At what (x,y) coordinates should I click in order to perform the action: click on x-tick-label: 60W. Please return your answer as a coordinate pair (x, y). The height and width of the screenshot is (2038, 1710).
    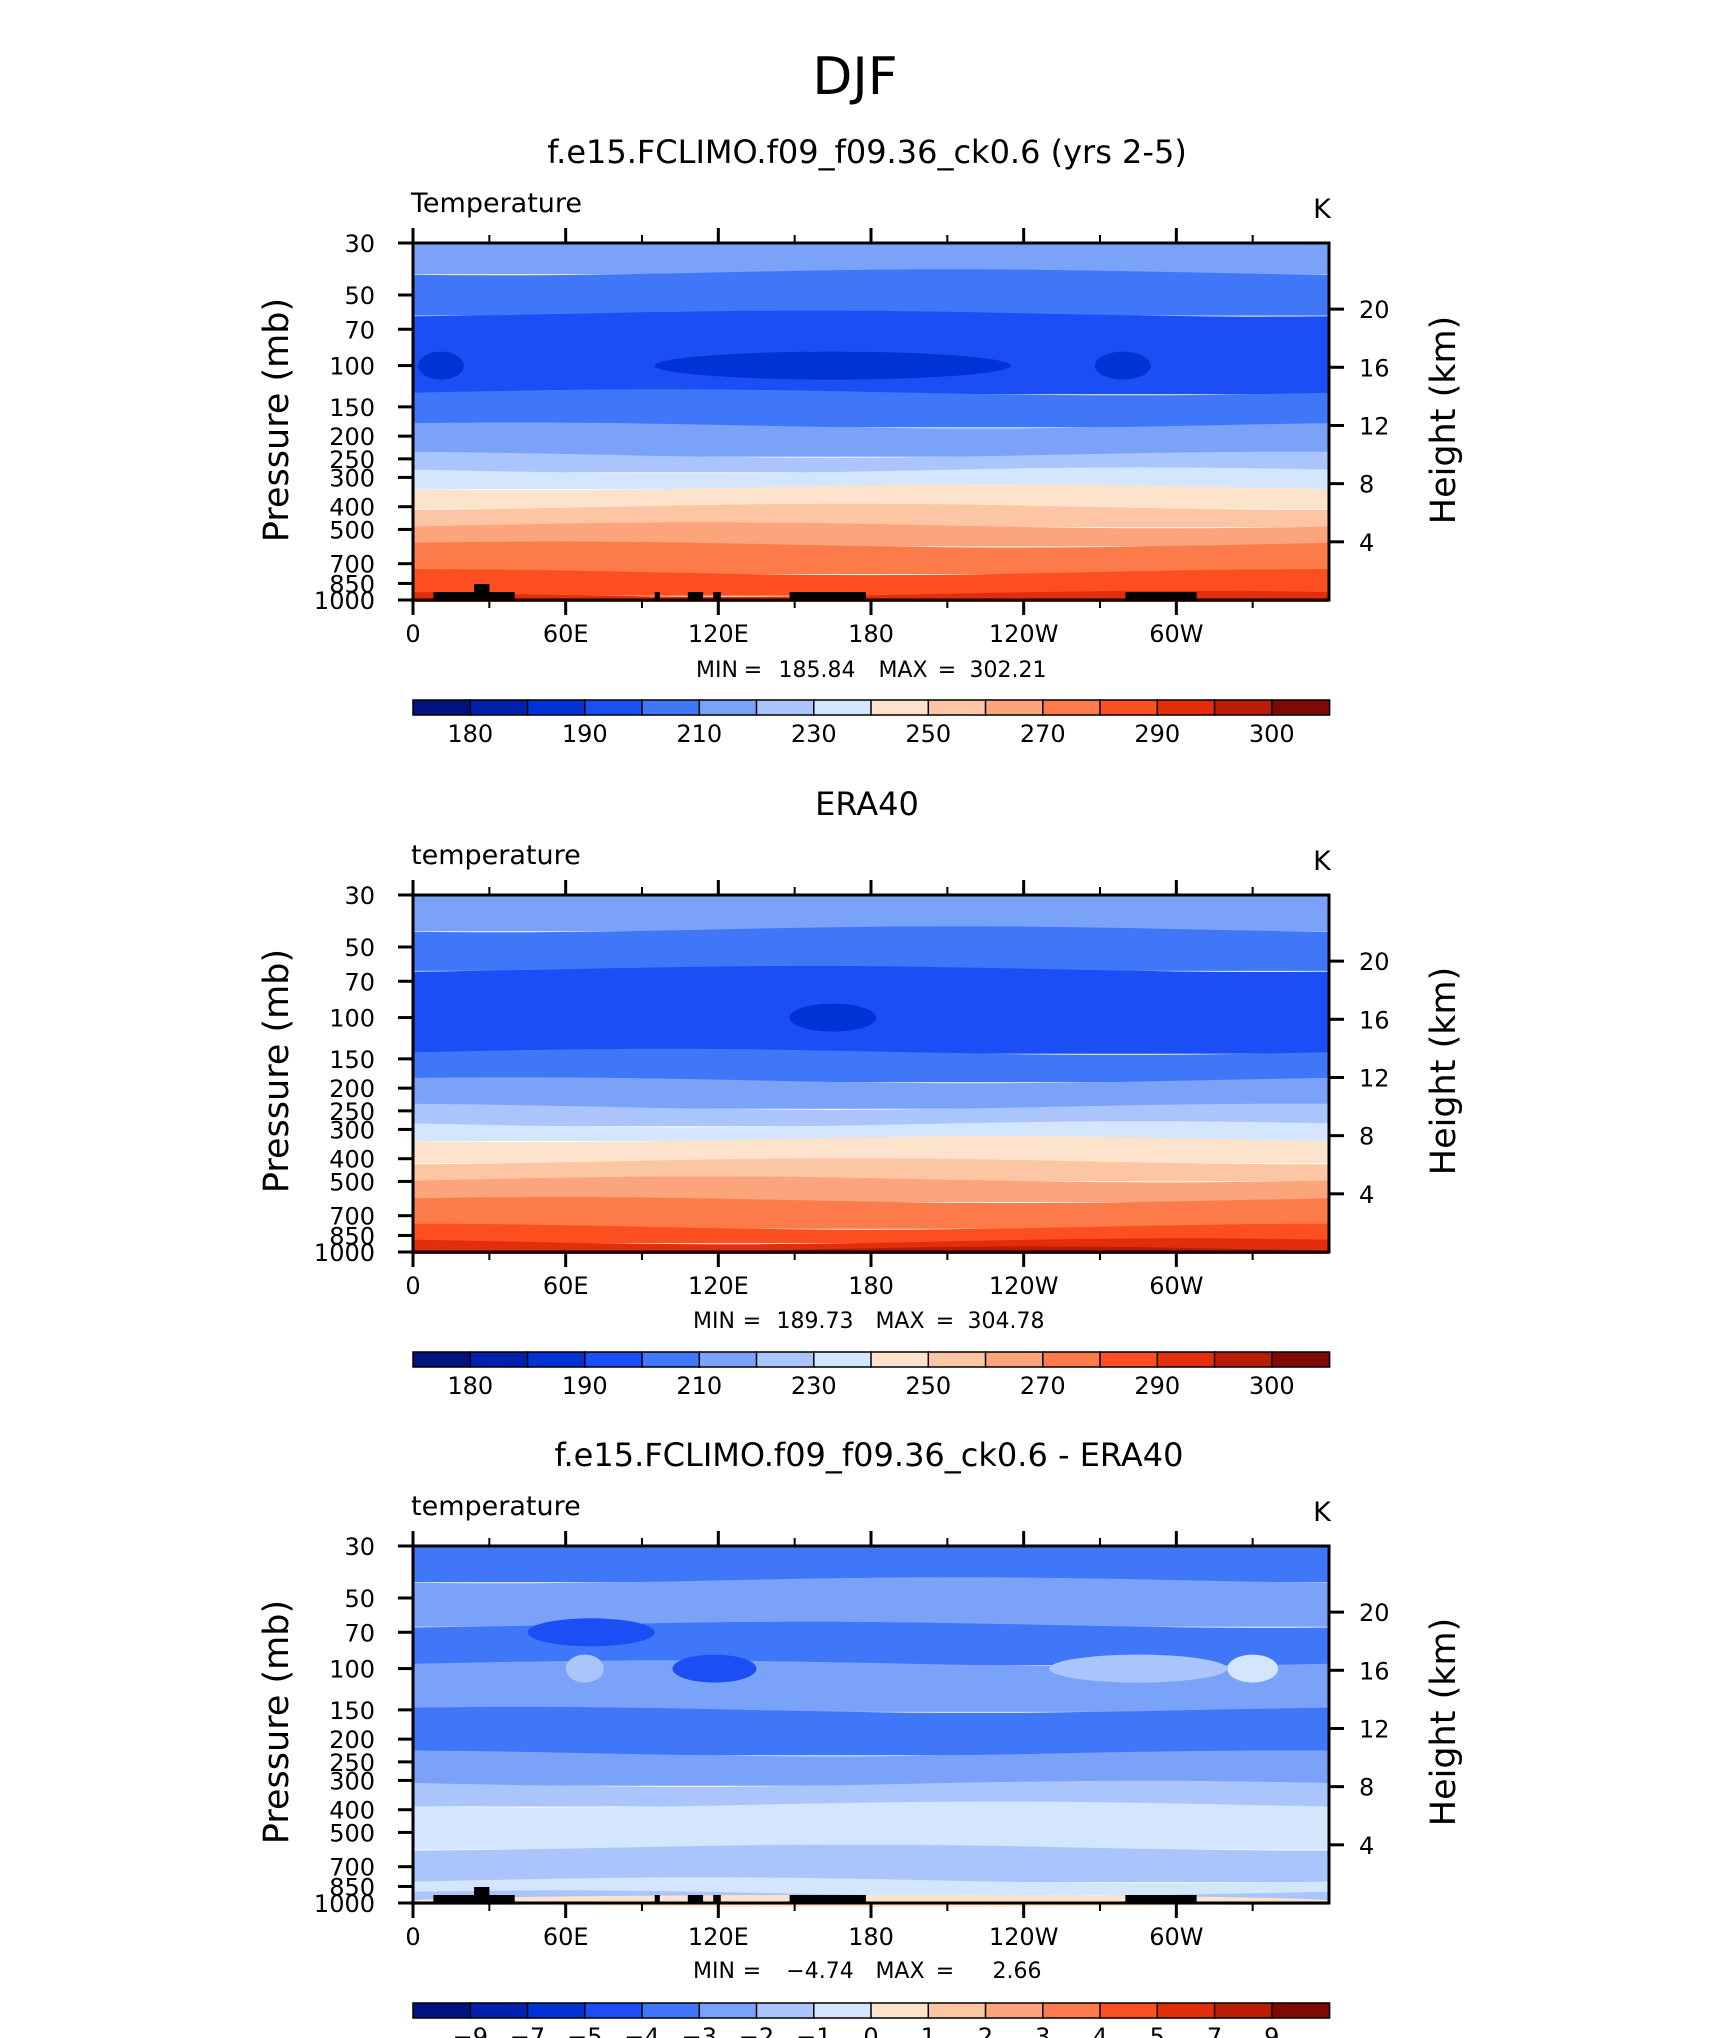
    Looking at the image, I should click on (1176, 634).